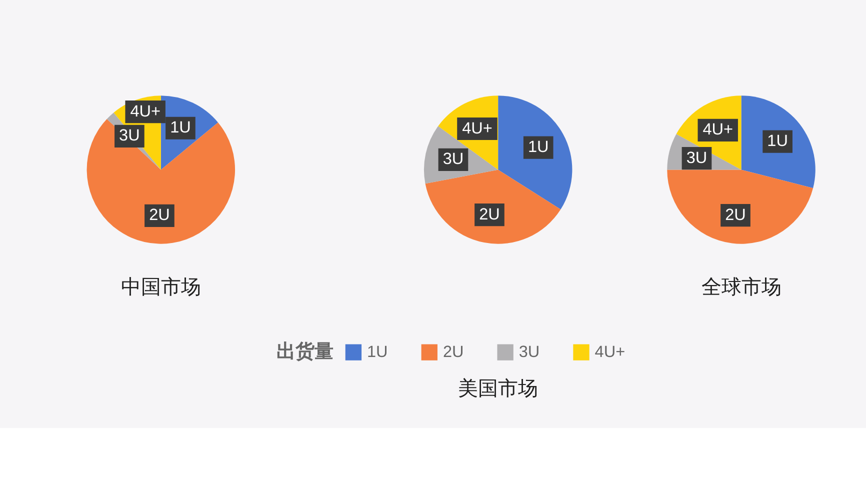 The image size is (866, 487). What do you see at coordinates (529, 351) in the screenshot?
I see `legend-label: 3U` at bounding box center [529, 351].